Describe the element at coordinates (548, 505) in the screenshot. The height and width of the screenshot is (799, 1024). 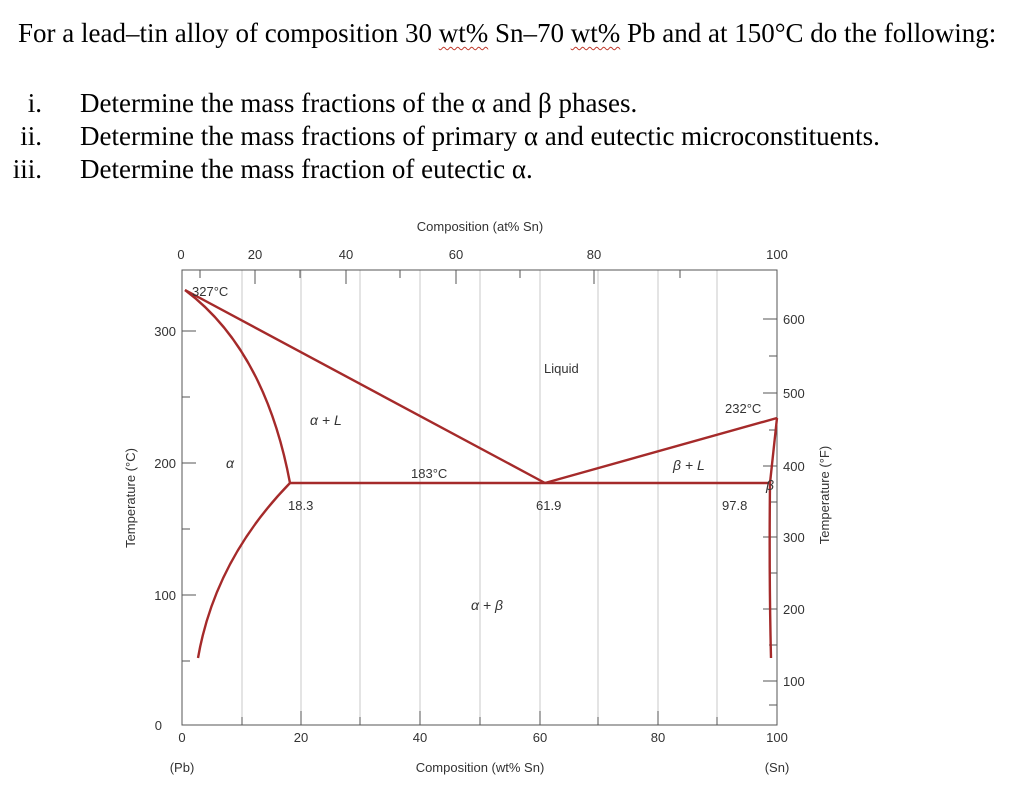
I see `eutectic-composition-label: 61.9` at that location.